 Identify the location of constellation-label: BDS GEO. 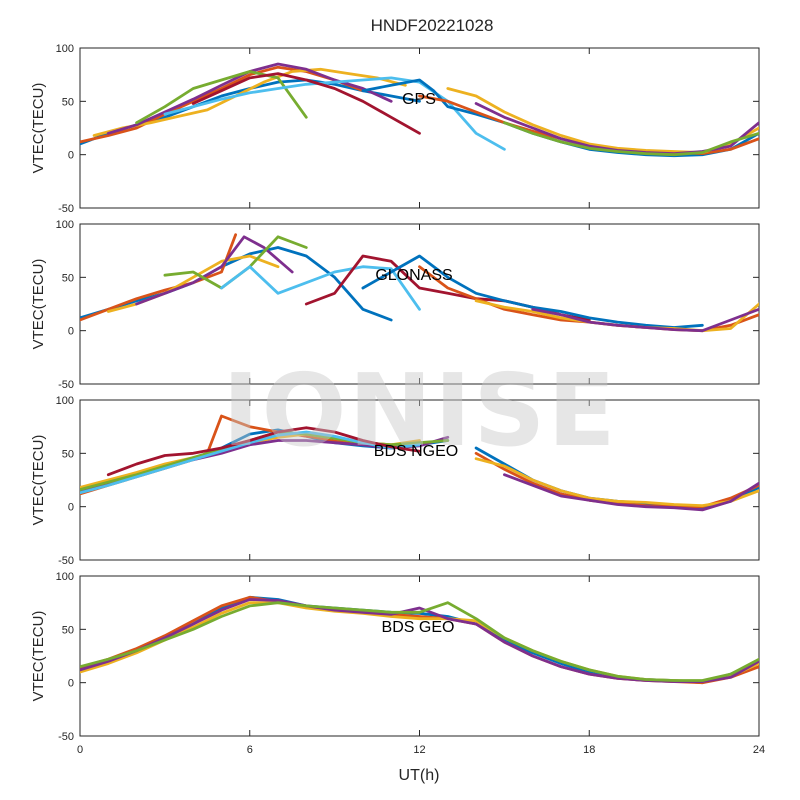
(418, 627).